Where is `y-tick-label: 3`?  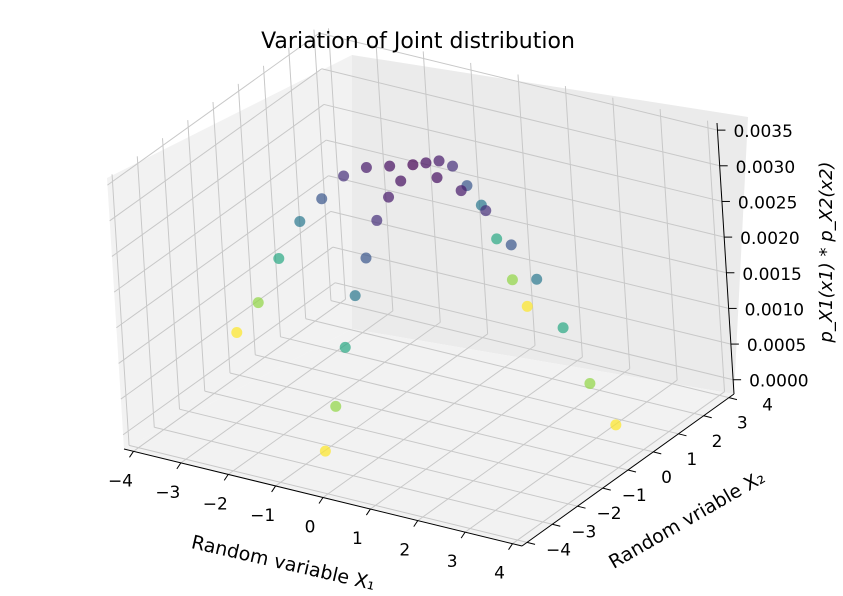 y-tick-label: 3 is located at coordinates (742, 424).